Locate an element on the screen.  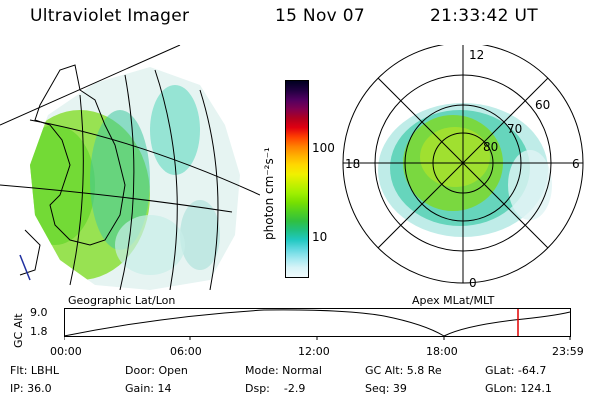
time-label: 21:33:42 UT is located at coordinates (484, 16).